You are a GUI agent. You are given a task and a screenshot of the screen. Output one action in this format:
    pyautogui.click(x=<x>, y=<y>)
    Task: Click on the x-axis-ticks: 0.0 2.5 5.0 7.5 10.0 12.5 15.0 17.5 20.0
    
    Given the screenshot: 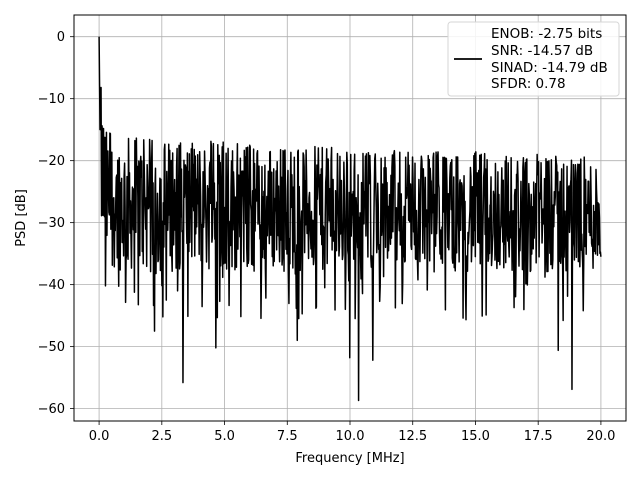 What is the action you would take?
    pyautogui.click(x=352, y=432)
    